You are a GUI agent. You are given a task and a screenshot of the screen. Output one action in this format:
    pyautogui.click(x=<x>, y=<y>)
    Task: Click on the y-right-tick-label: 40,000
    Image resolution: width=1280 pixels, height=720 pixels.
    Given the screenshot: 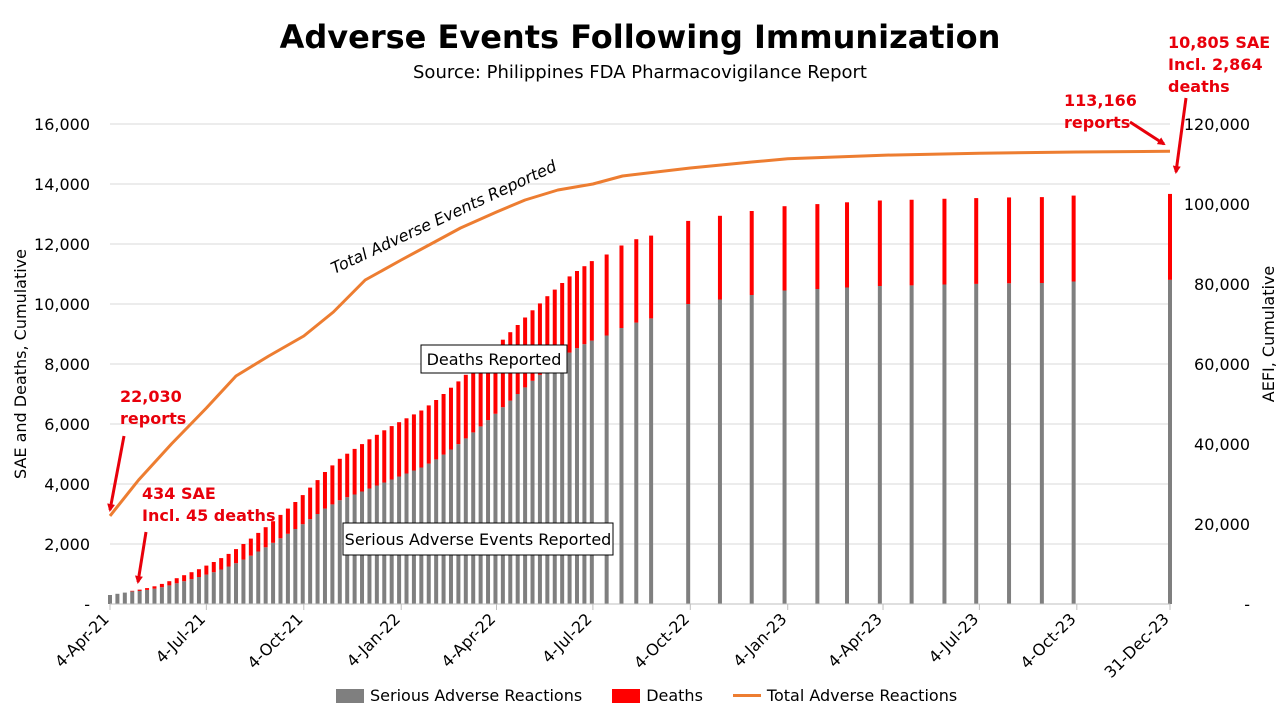 What is the action you would take?
    pyautogui.click(x=1222, y=444)
    